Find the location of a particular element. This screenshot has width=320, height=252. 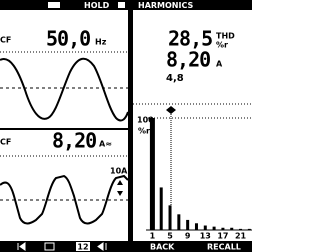

screen-title: HARMONICS is located at coordinates (166, 5).